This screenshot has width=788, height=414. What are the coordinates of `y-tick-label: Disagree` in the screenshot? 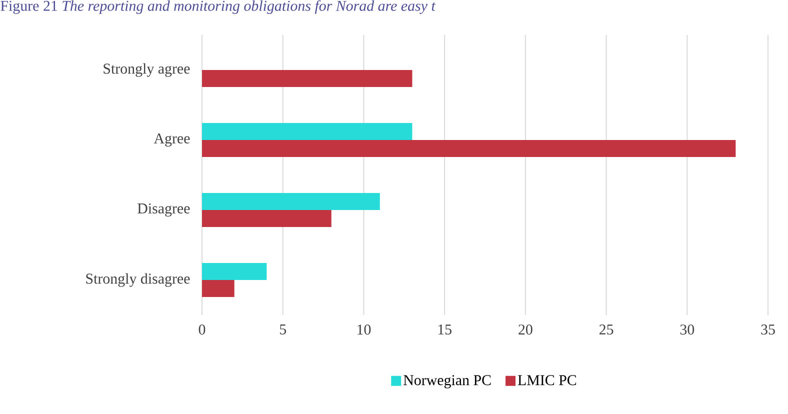 It's located at (164, 210).